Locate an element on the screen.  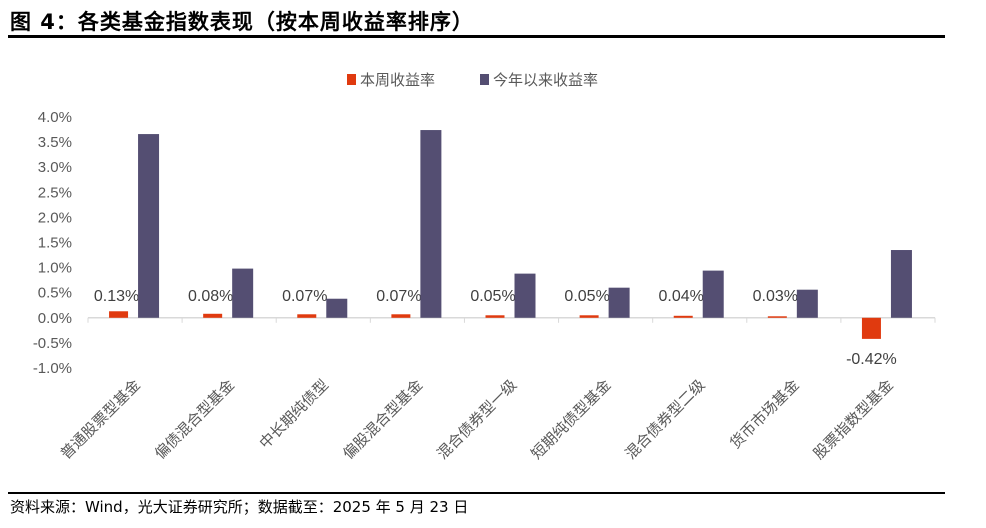
title-divider is located at coordinates (476, 36).